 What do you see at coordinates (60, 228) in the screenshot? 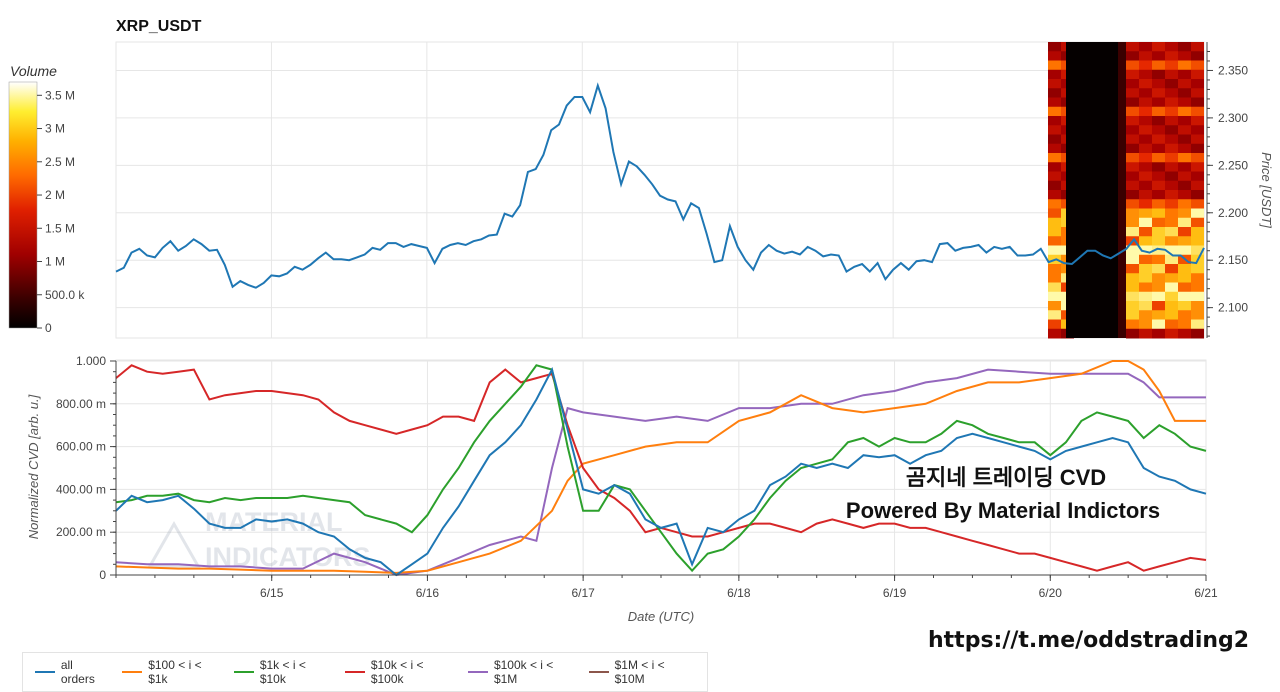
I see `colorbar-tick-label: 1.5 M` at bounding box center [60, 228].